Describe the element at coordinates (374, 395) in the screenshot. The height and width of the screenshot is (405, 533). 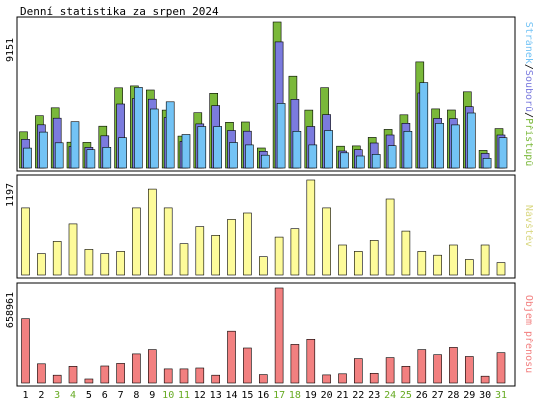
I see `x-tick-label-23: 23` at that location.